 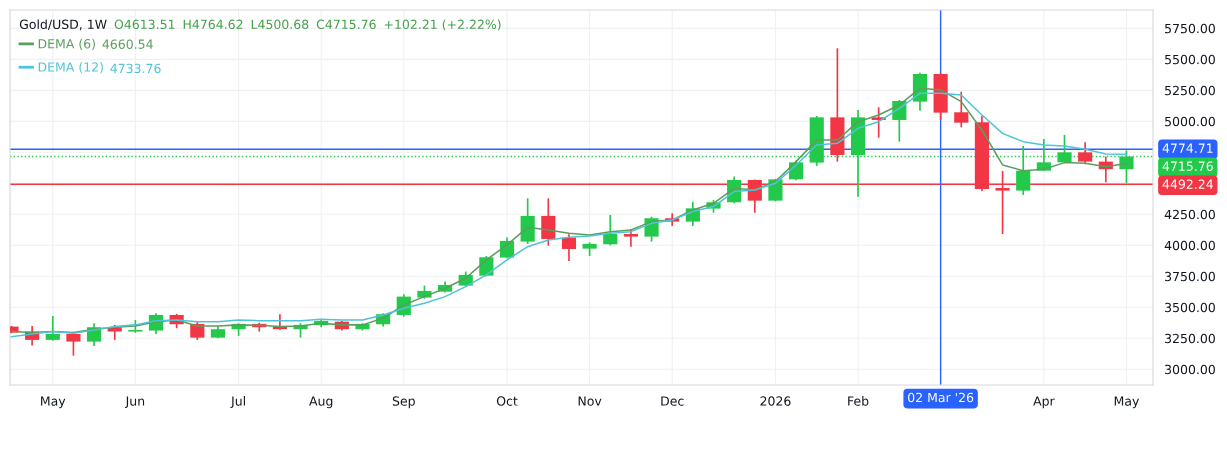 What do you see at coordinates (858, 401) in the screenshot?
I see `x-tick-label: Feb` at bounding box center [858, 401].